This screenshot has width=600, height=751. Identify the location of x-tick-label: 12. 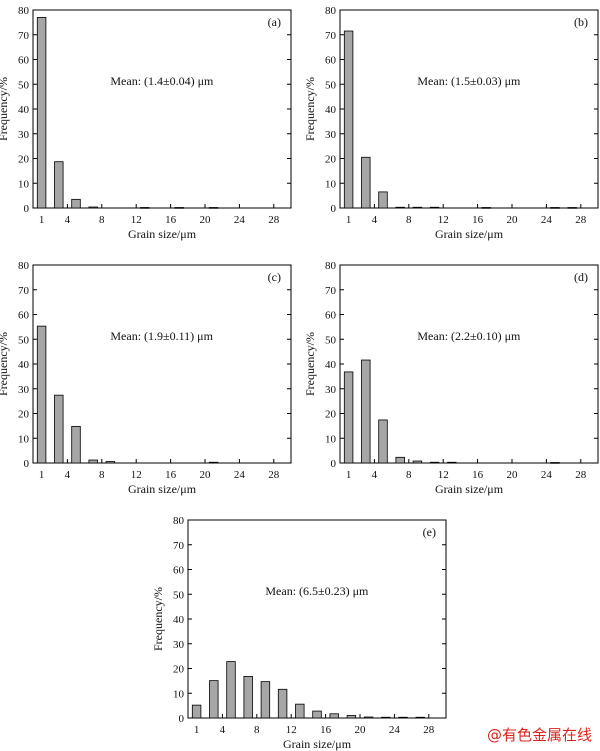
(136, 475).